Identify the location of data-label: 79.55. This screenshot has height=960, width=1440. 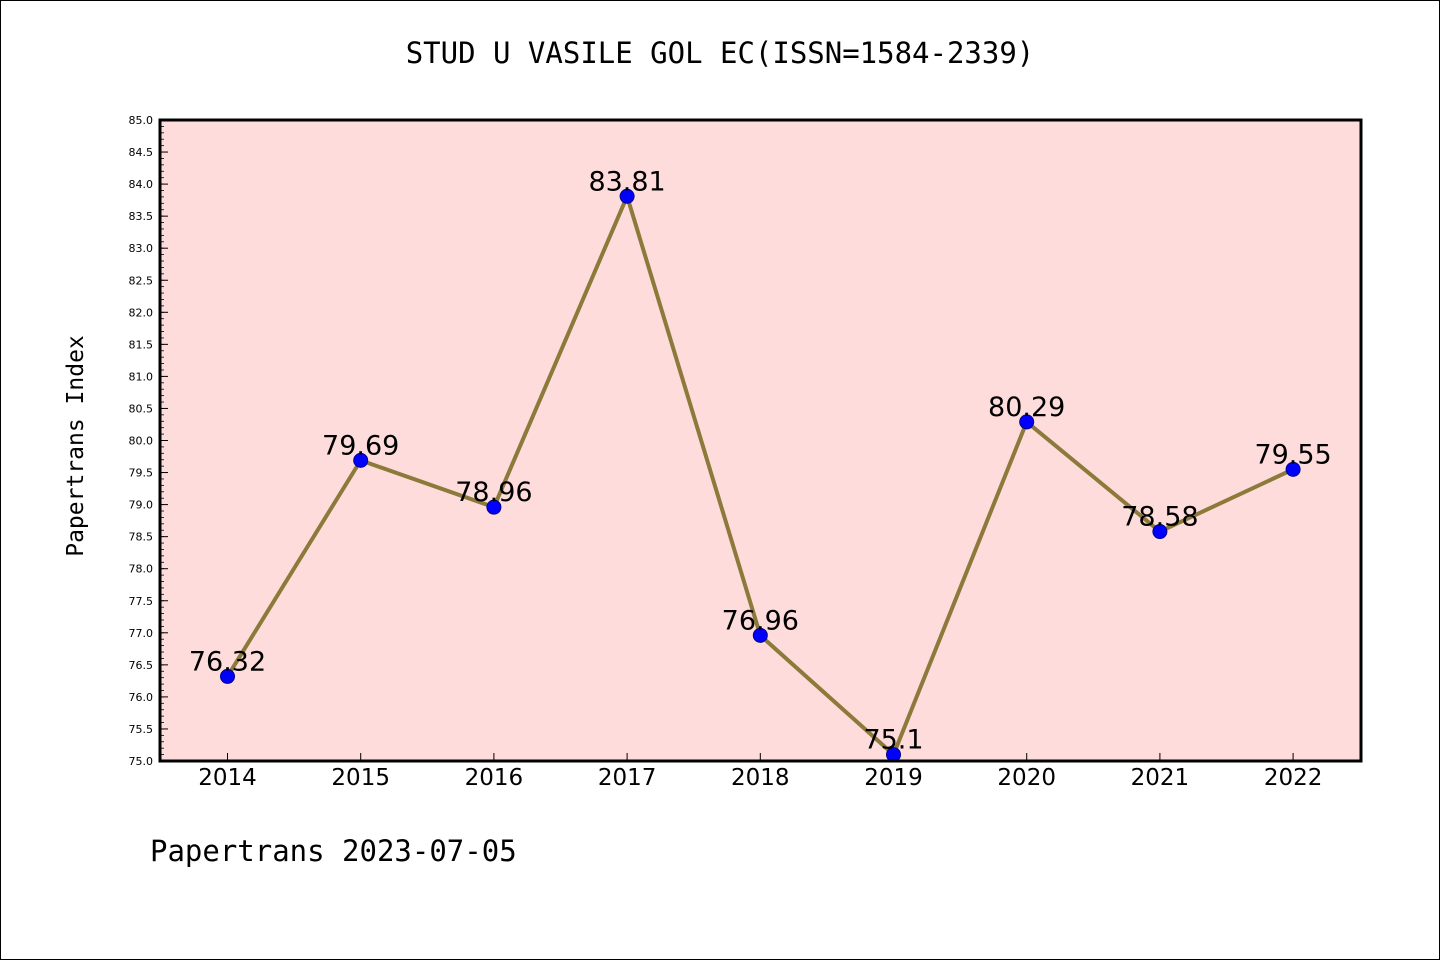
(1292, 454).